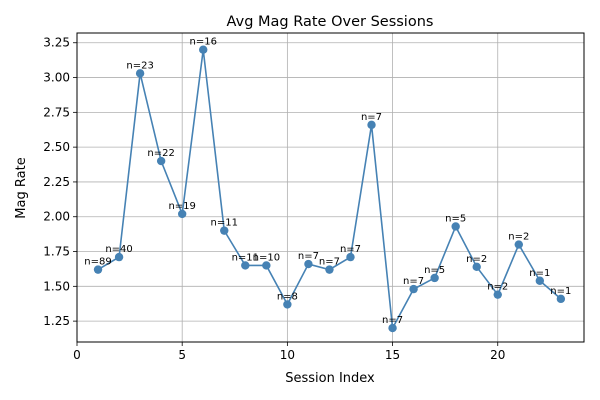 Image resolution: width=600 pixels, height=400 pixels. I want to click on x-tick-label: 20, so click(497, 355).